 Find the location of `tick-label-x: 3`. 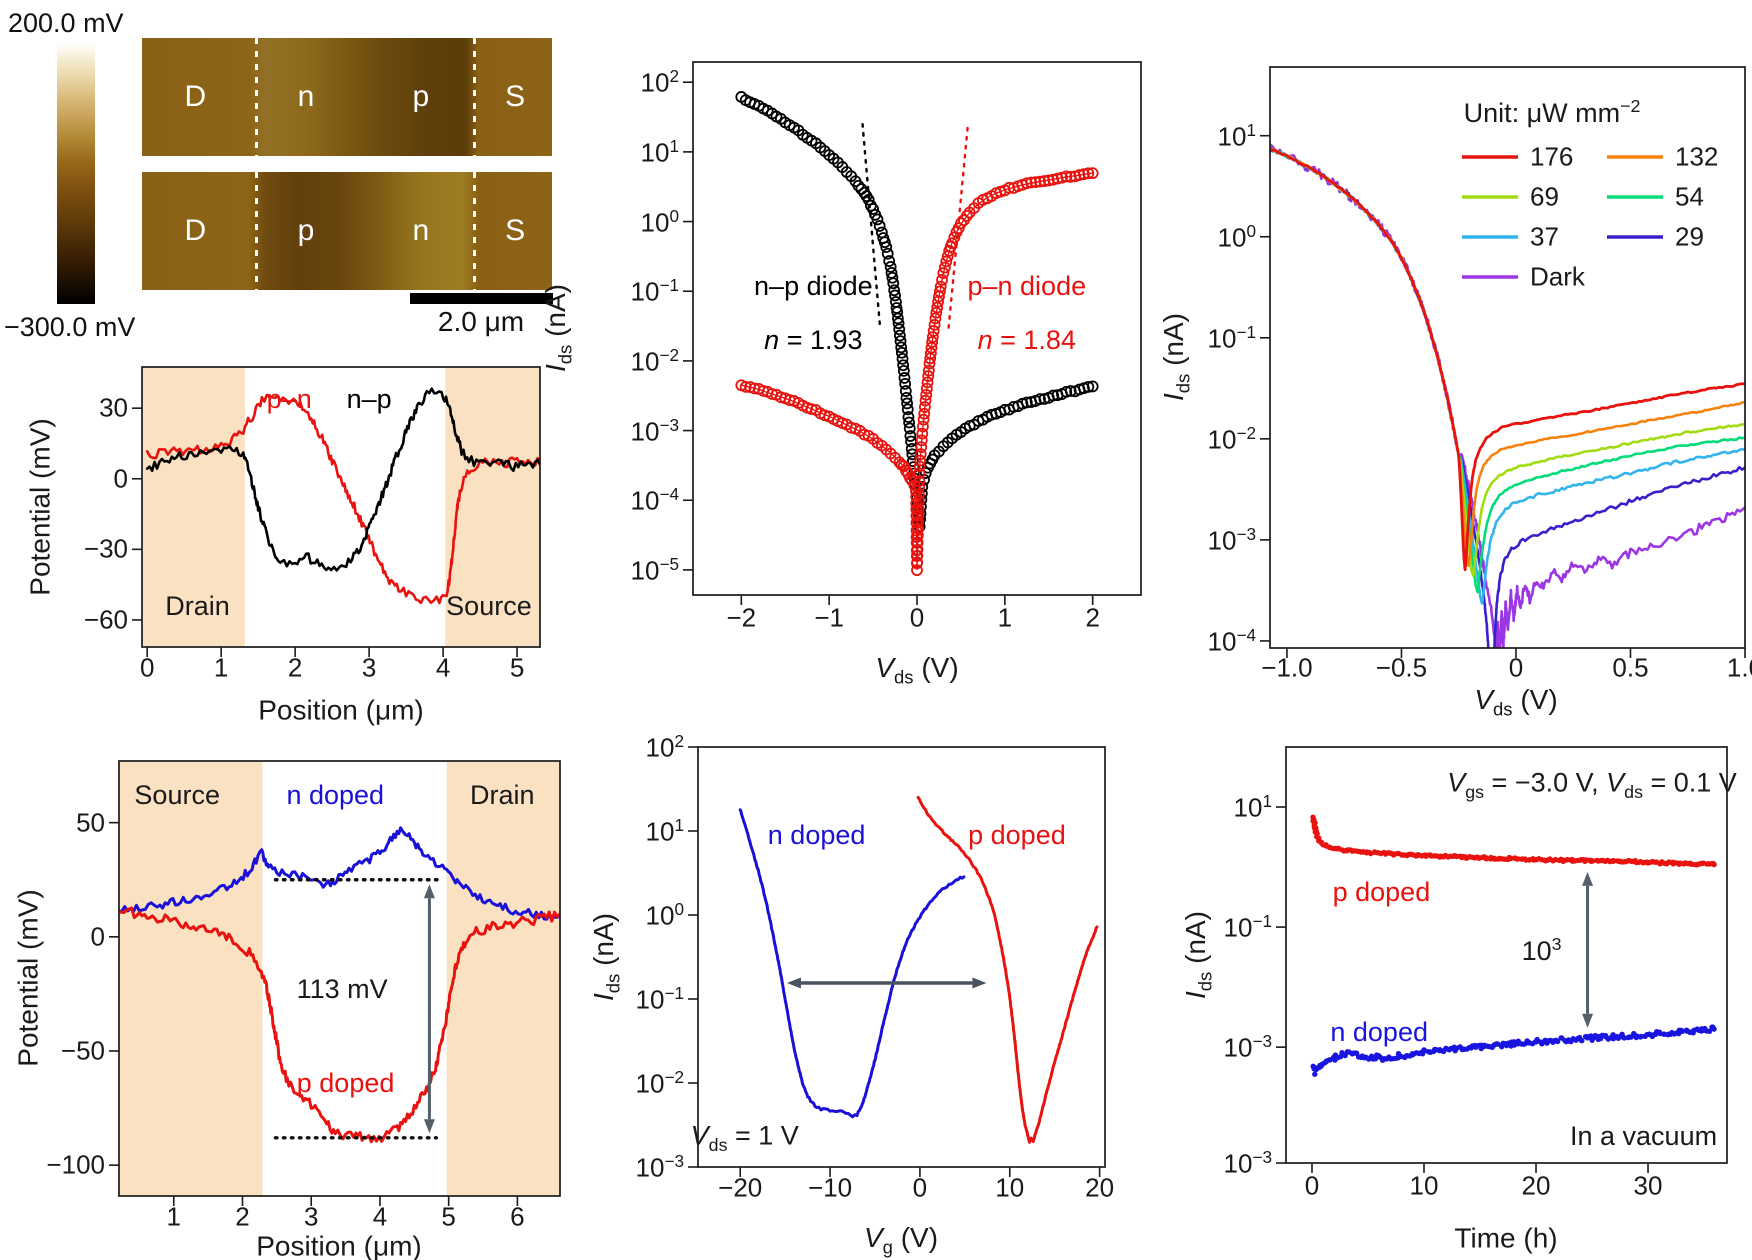

tick-label-x: 3 is located at coordinates (311, 1216).